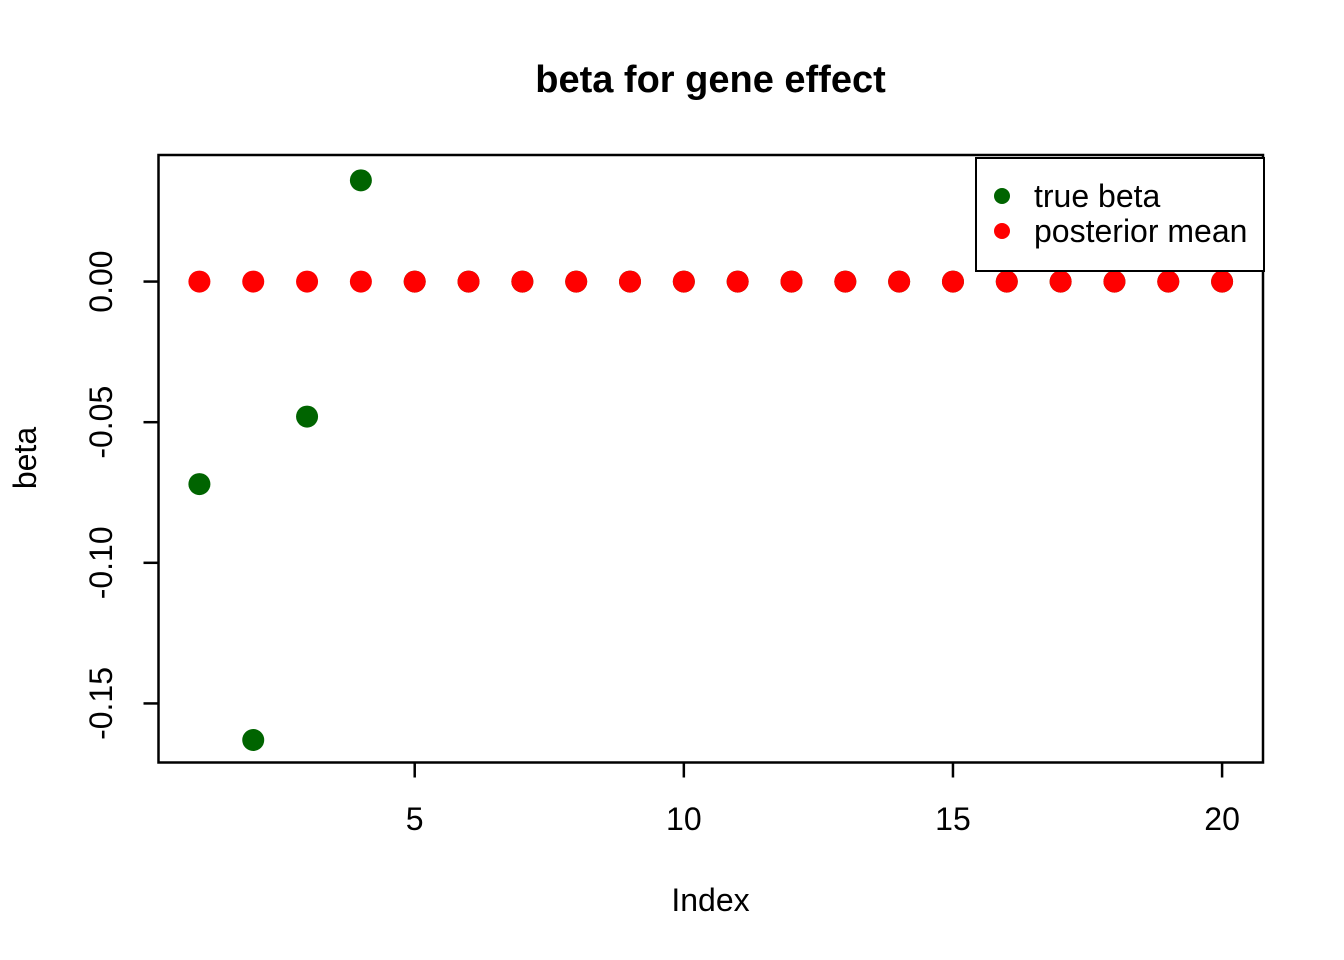  I want to click on x-tick-label: 20, so click(1222, 819).